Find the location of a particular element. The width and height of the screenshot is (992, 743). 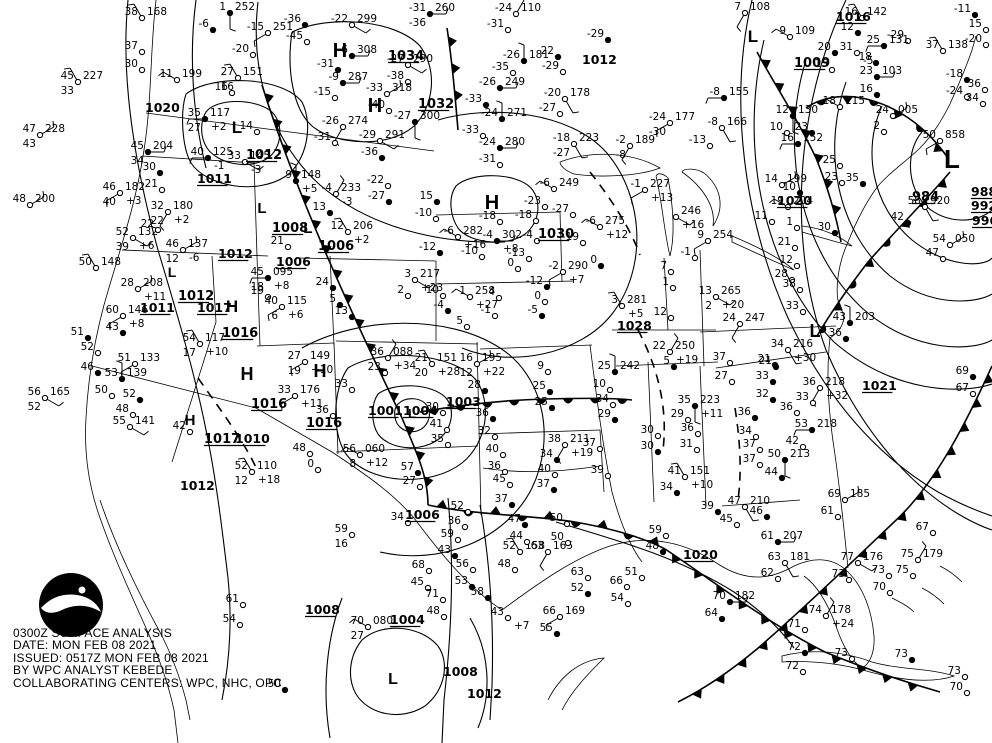

station-plot: 33 is located at coordinates (796, 308).